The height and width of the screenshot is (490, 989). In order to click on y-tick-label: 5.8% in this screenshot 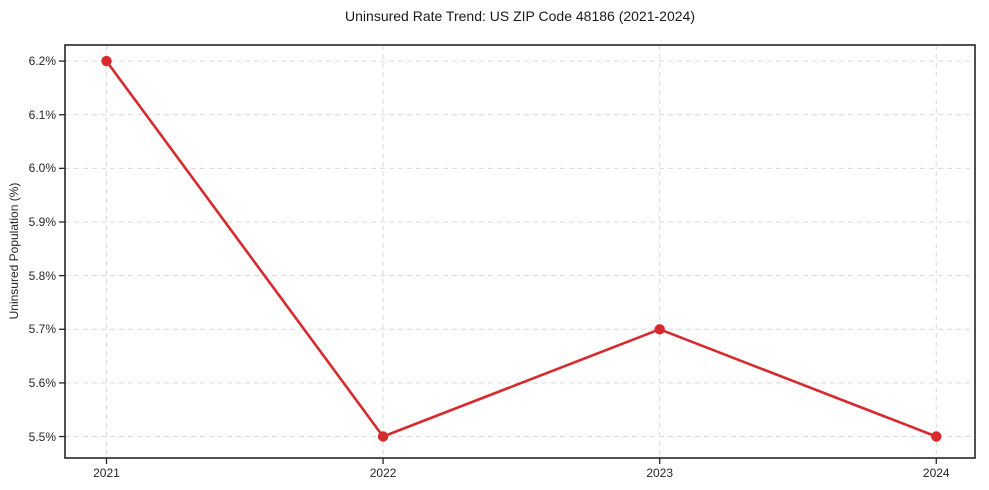, I will do `click(42, 275)`.